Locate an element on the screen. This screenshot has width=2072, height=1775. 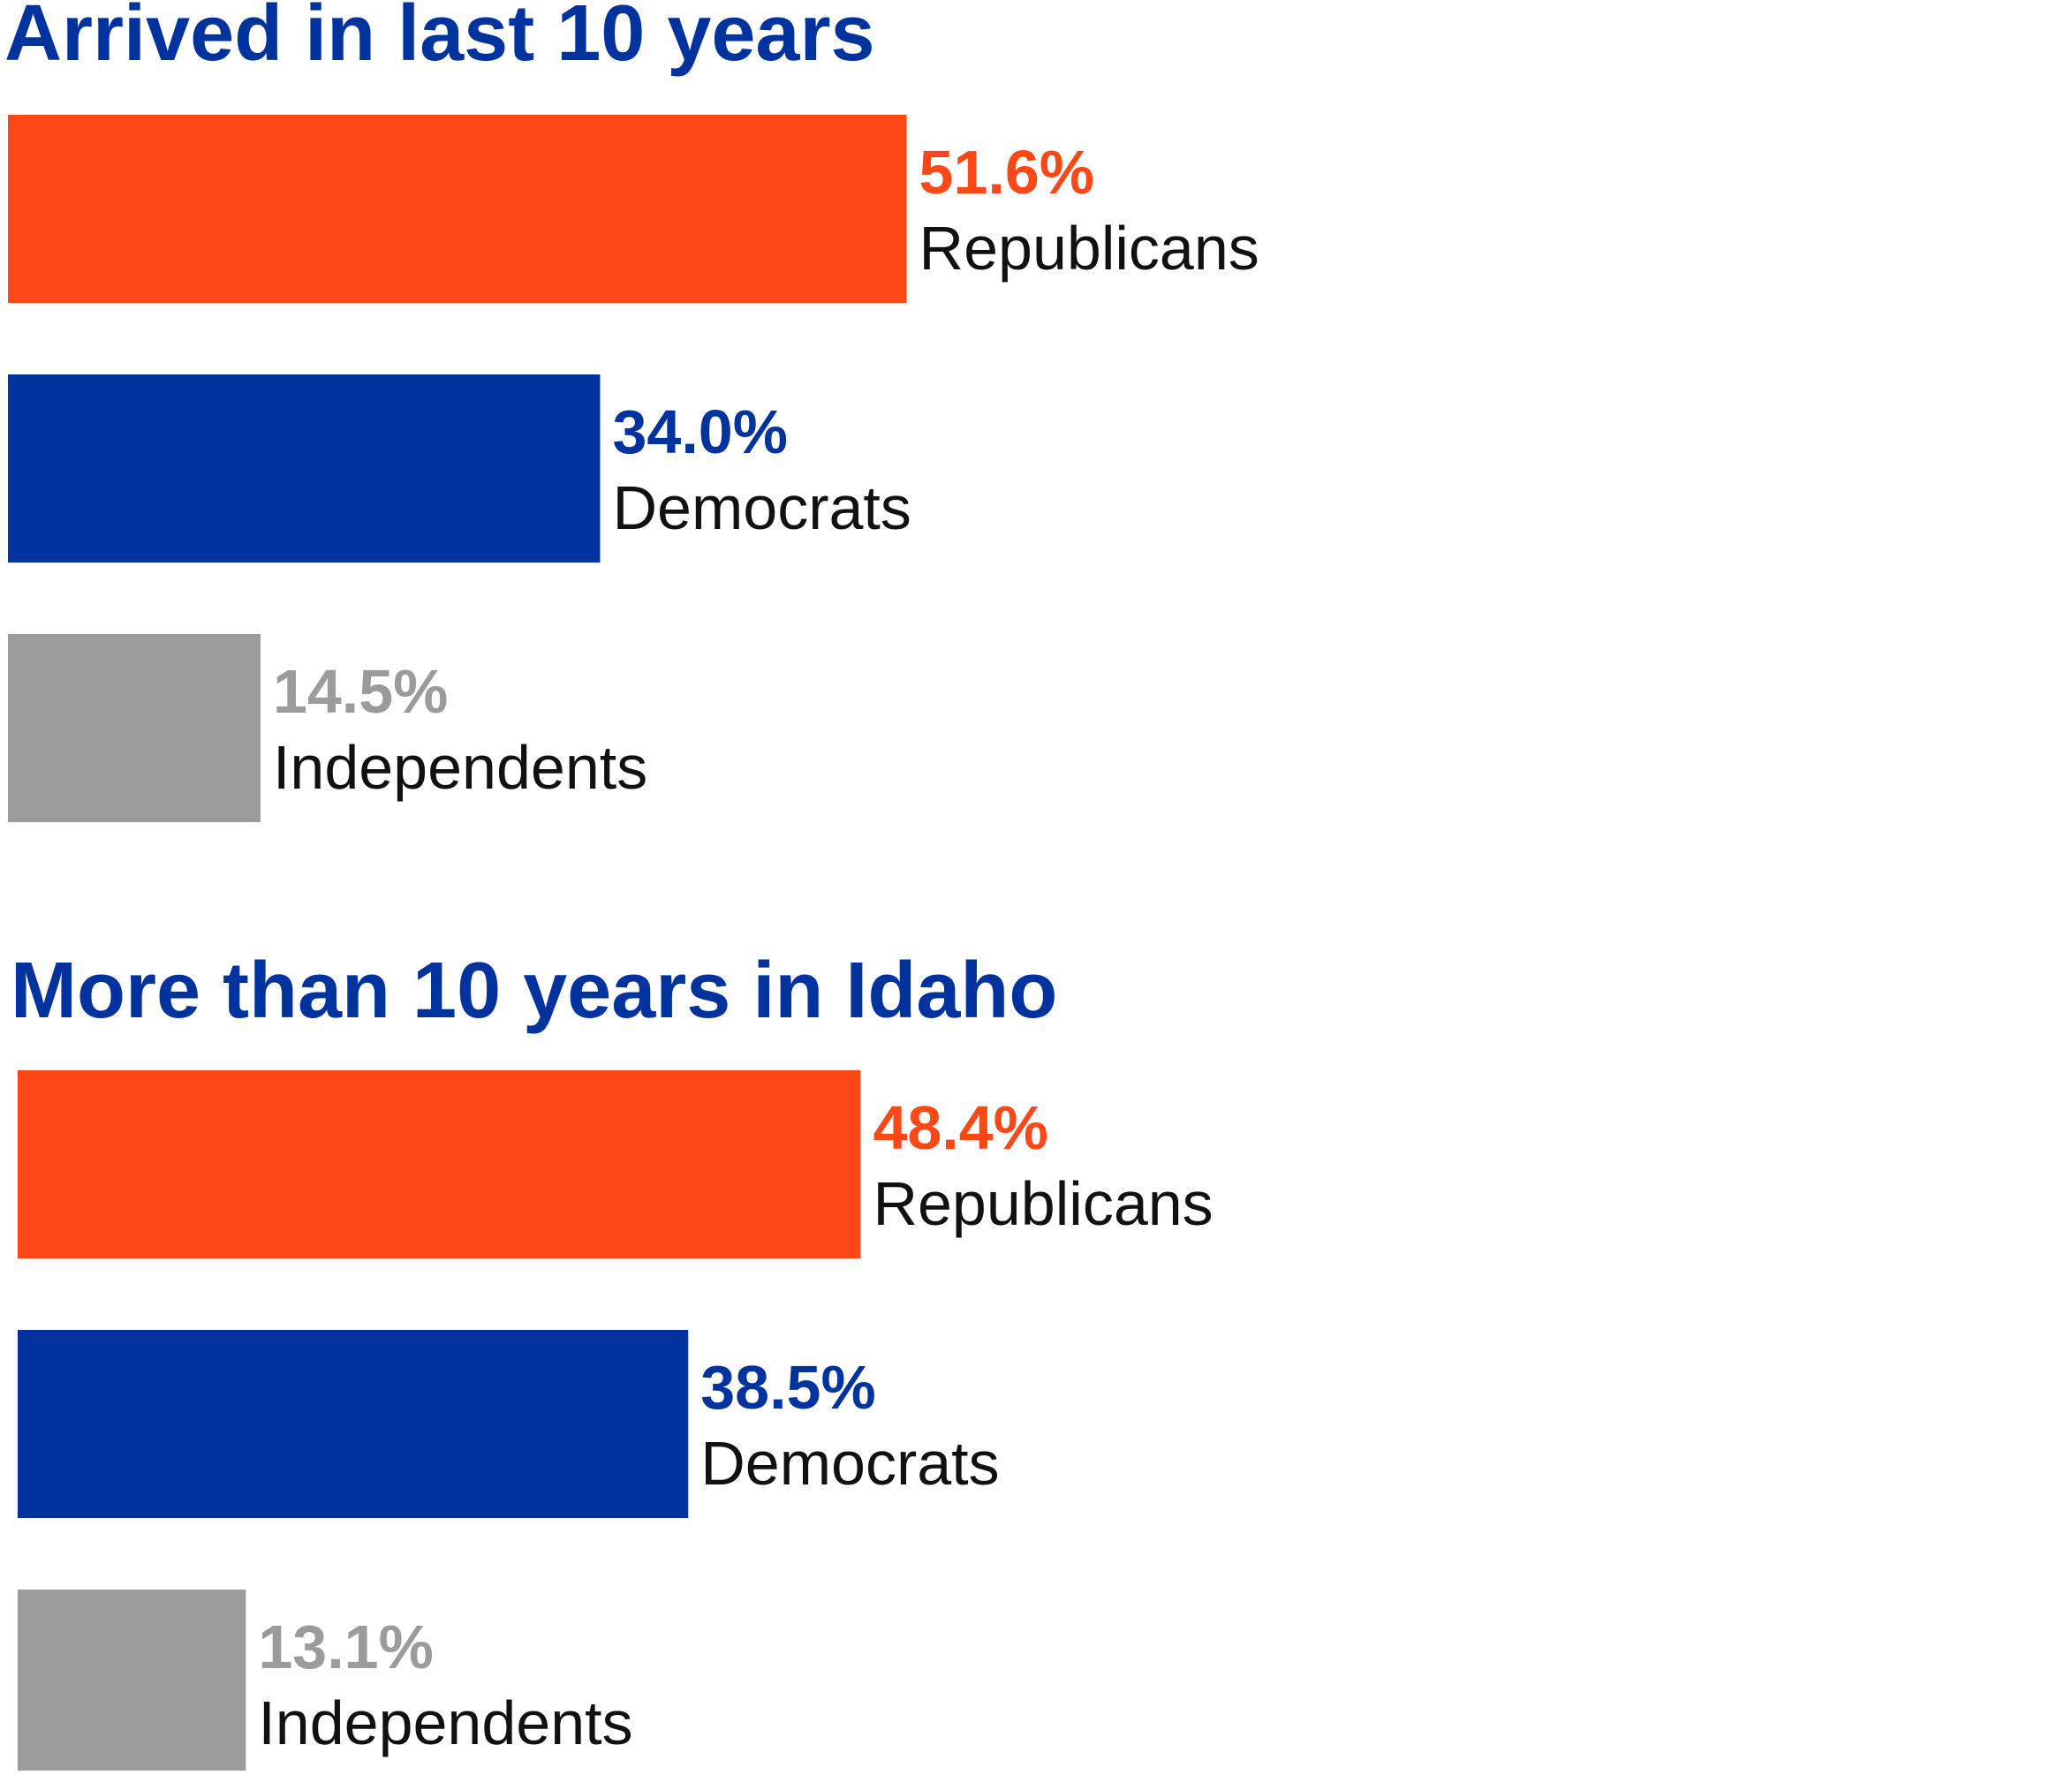
panel-title: More than 10 years in Idaho is located at coordinates (534, 991).